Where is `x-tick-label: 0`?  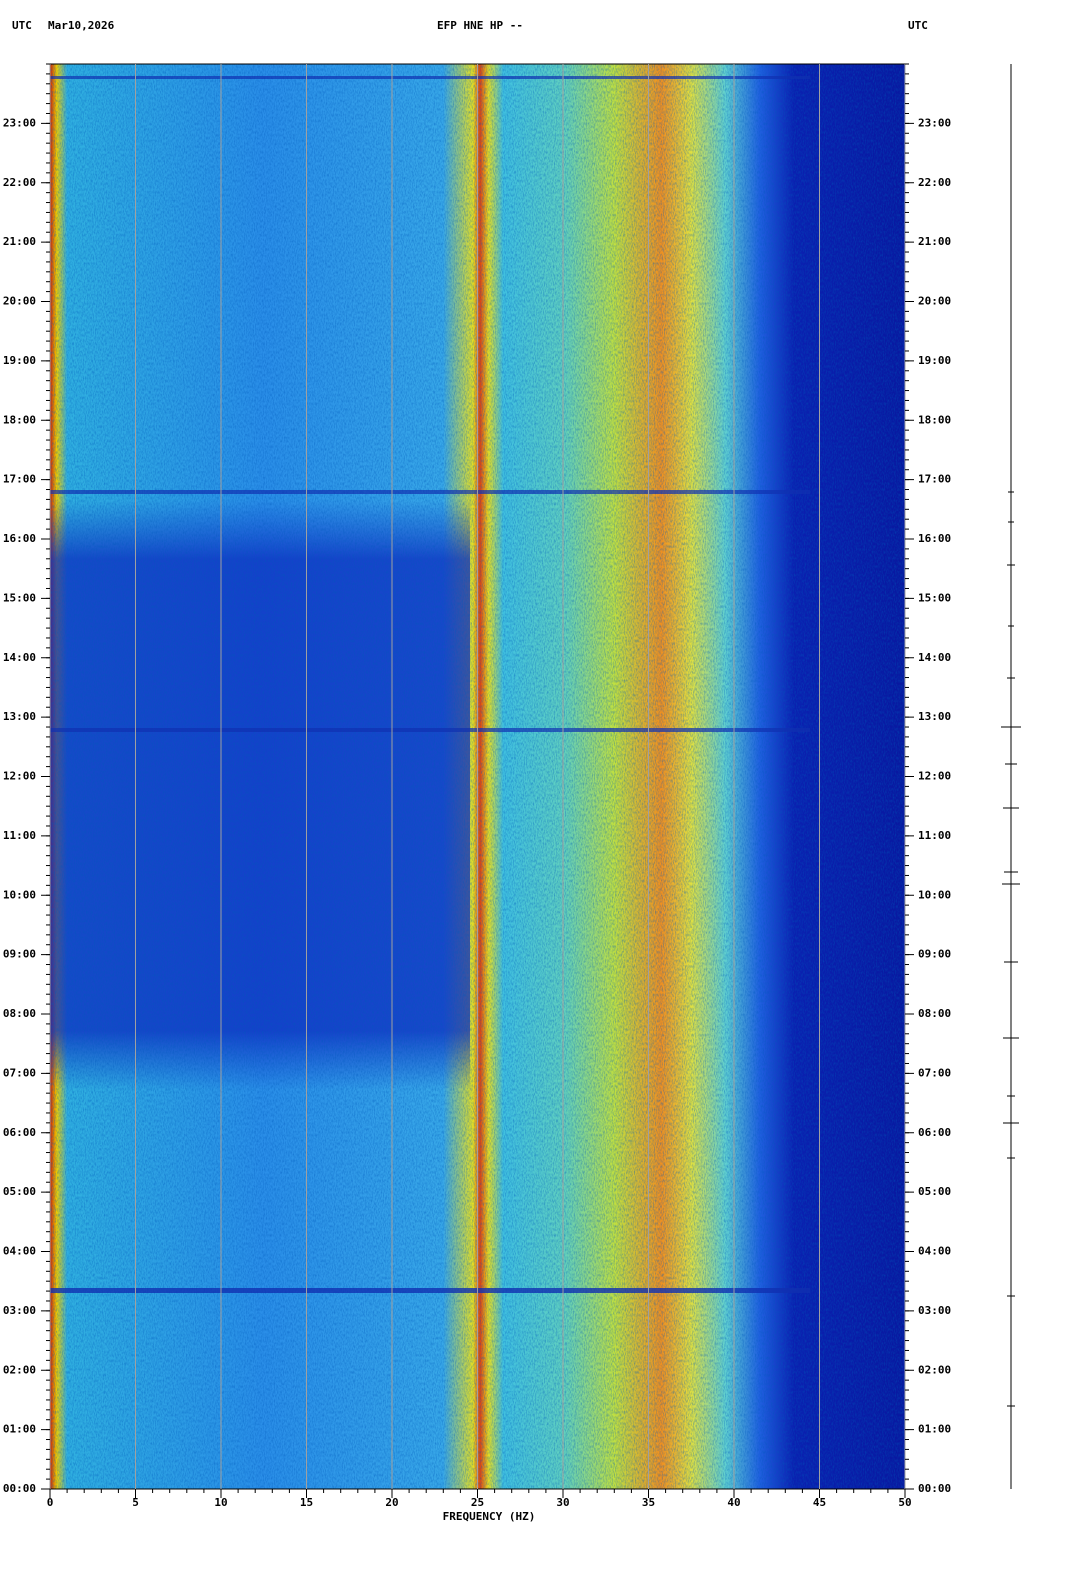 x-tick-label: 0 is located at coordinates (50, 1502).